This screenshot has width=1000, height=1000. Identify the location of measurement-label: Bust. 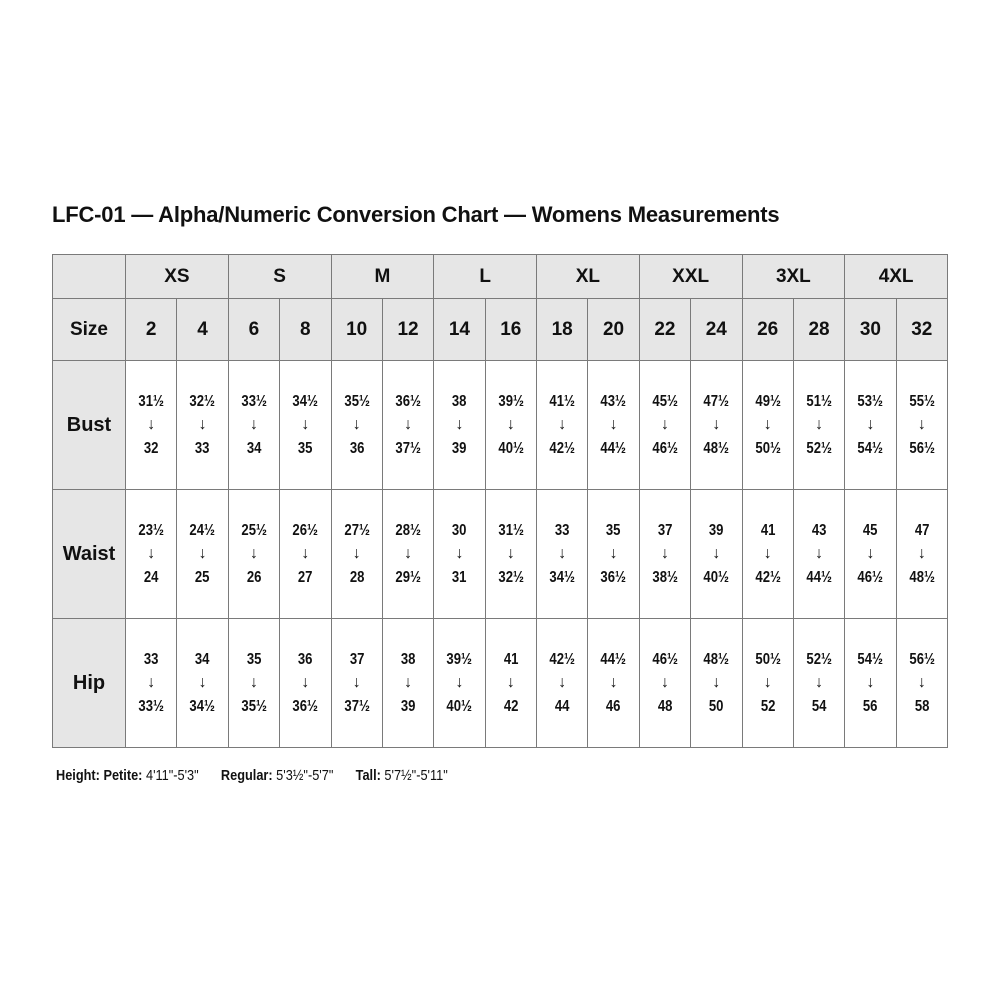
(89, 425).